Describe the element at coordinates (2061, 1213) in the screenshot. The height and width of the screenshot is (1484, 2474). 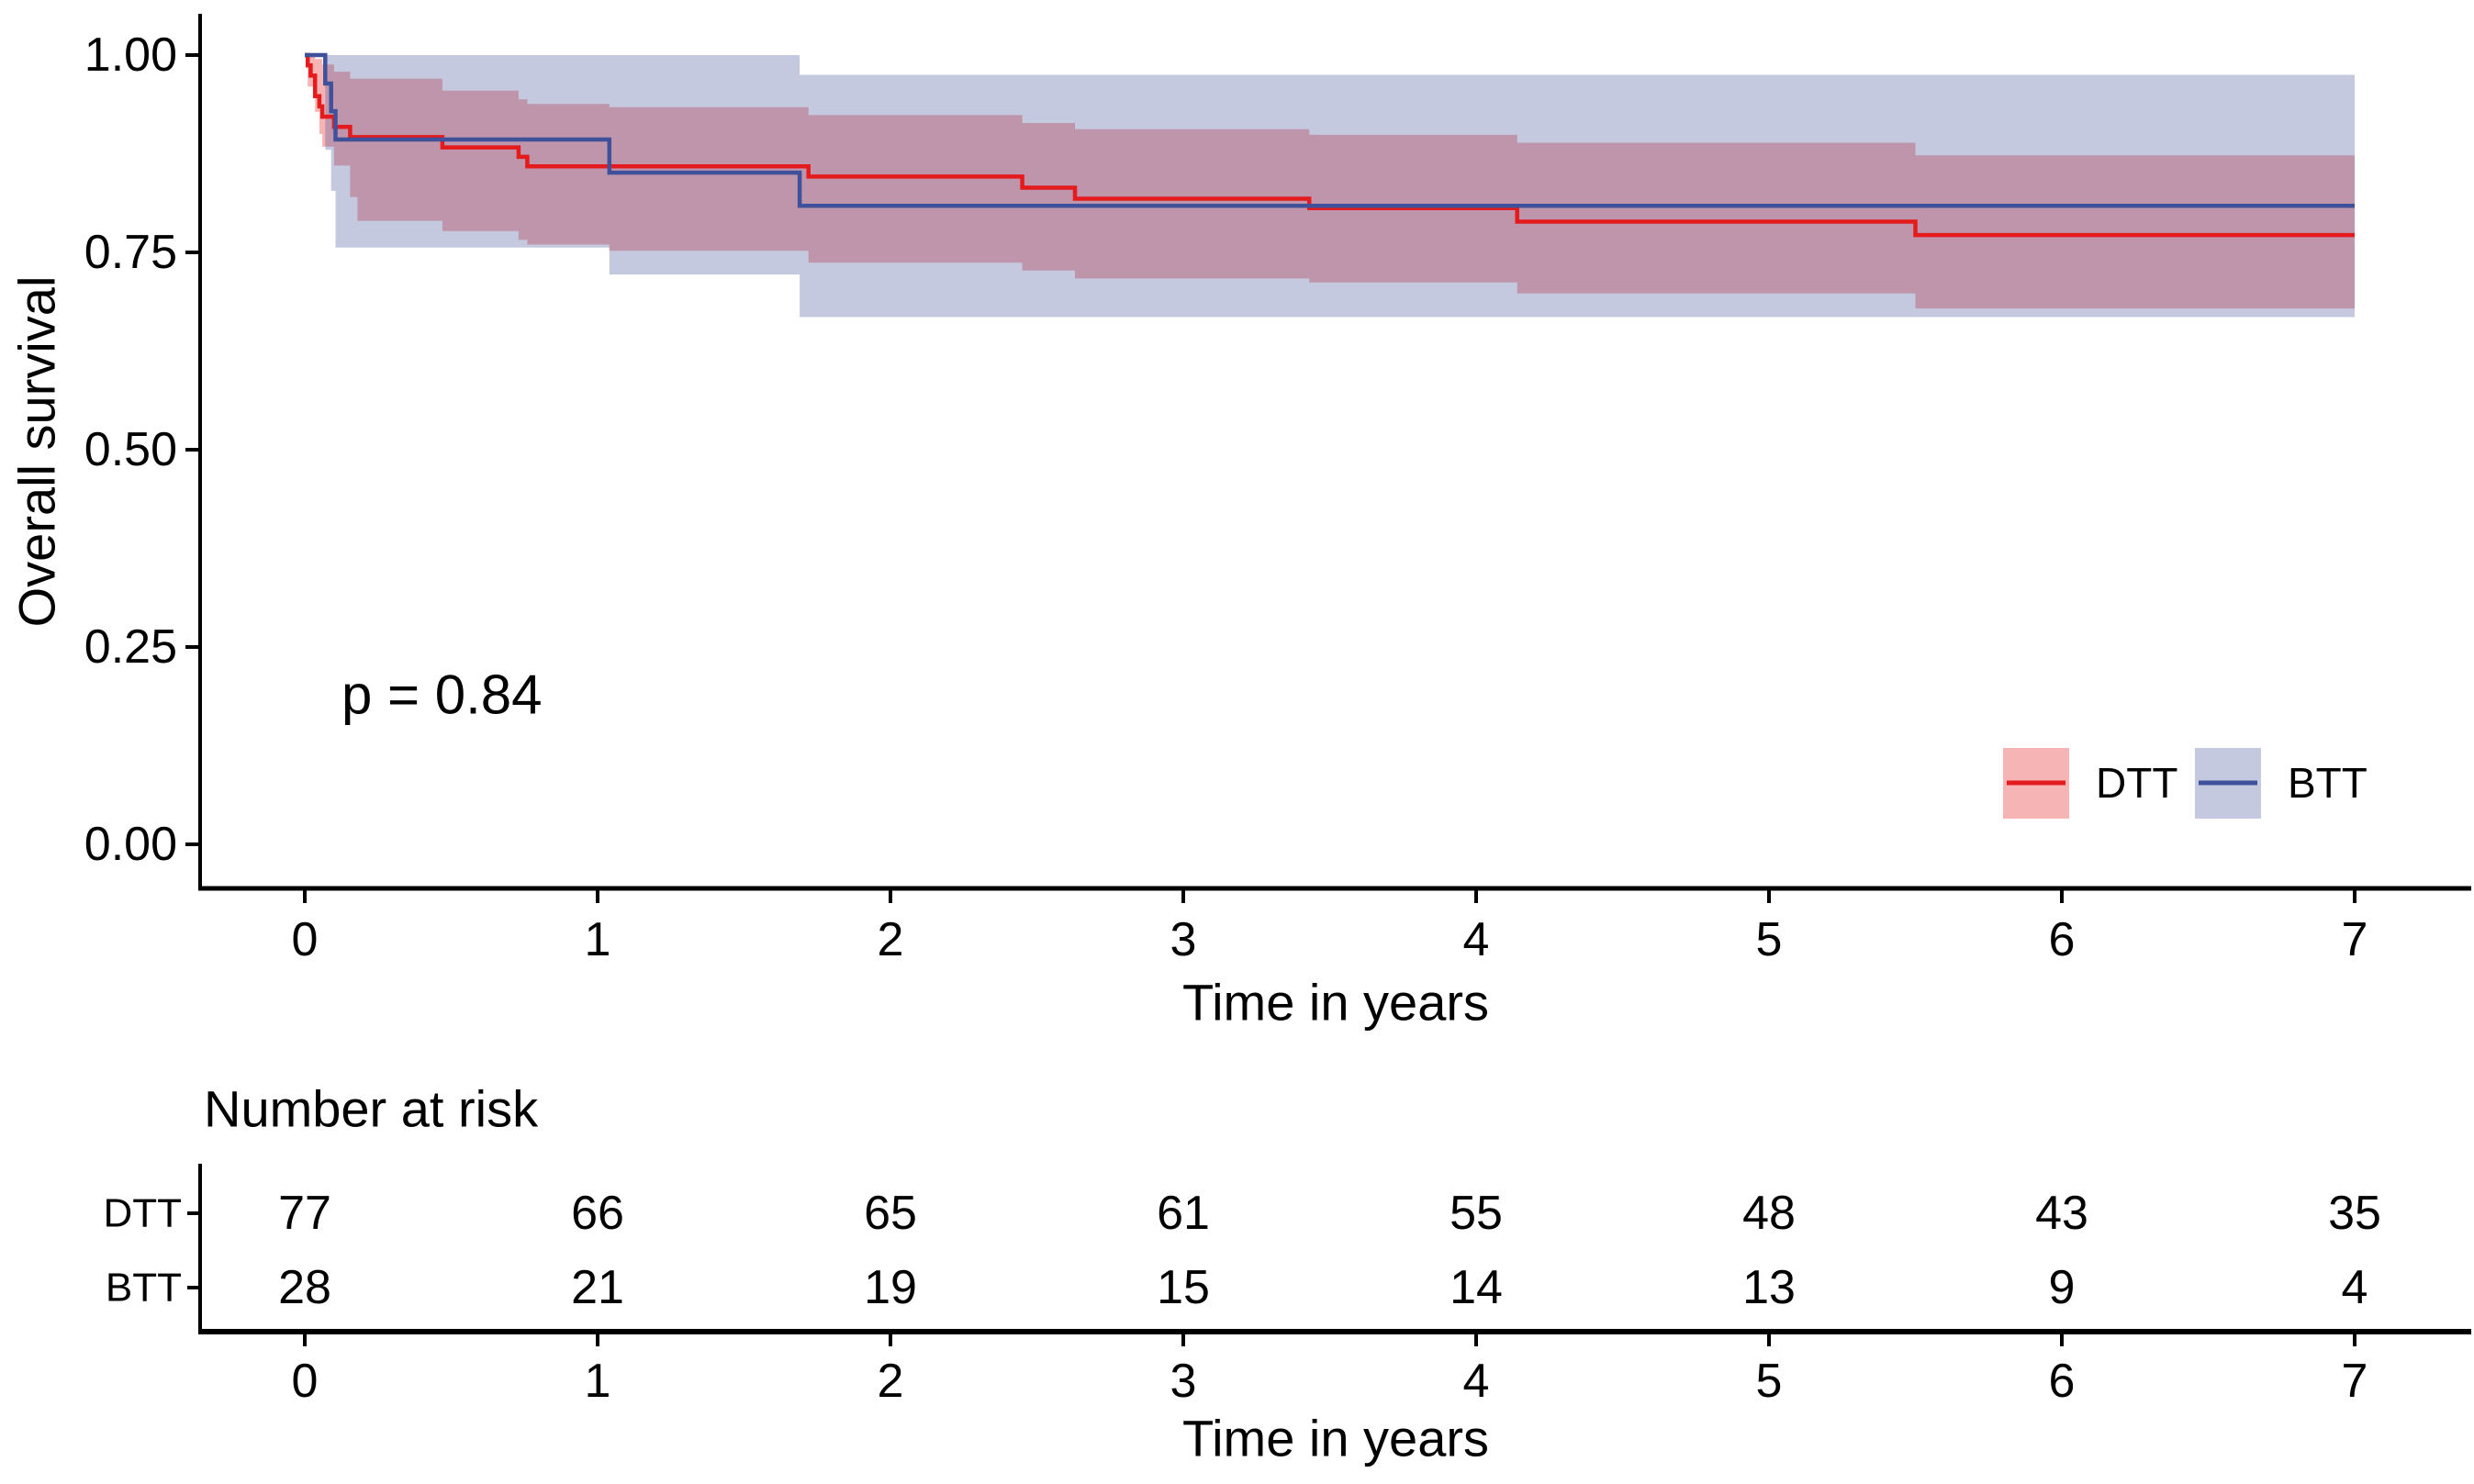
I see `risk-value-dtt-6: 43` at that location.